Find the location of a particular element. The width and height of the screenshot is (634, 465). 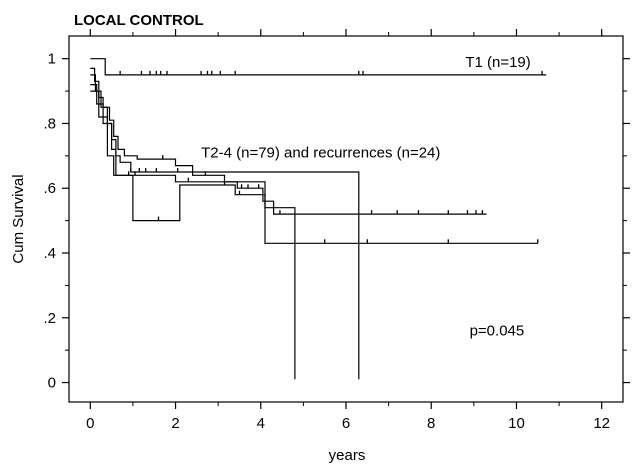

x-axis-label: years is located at coordinates (347, 455).